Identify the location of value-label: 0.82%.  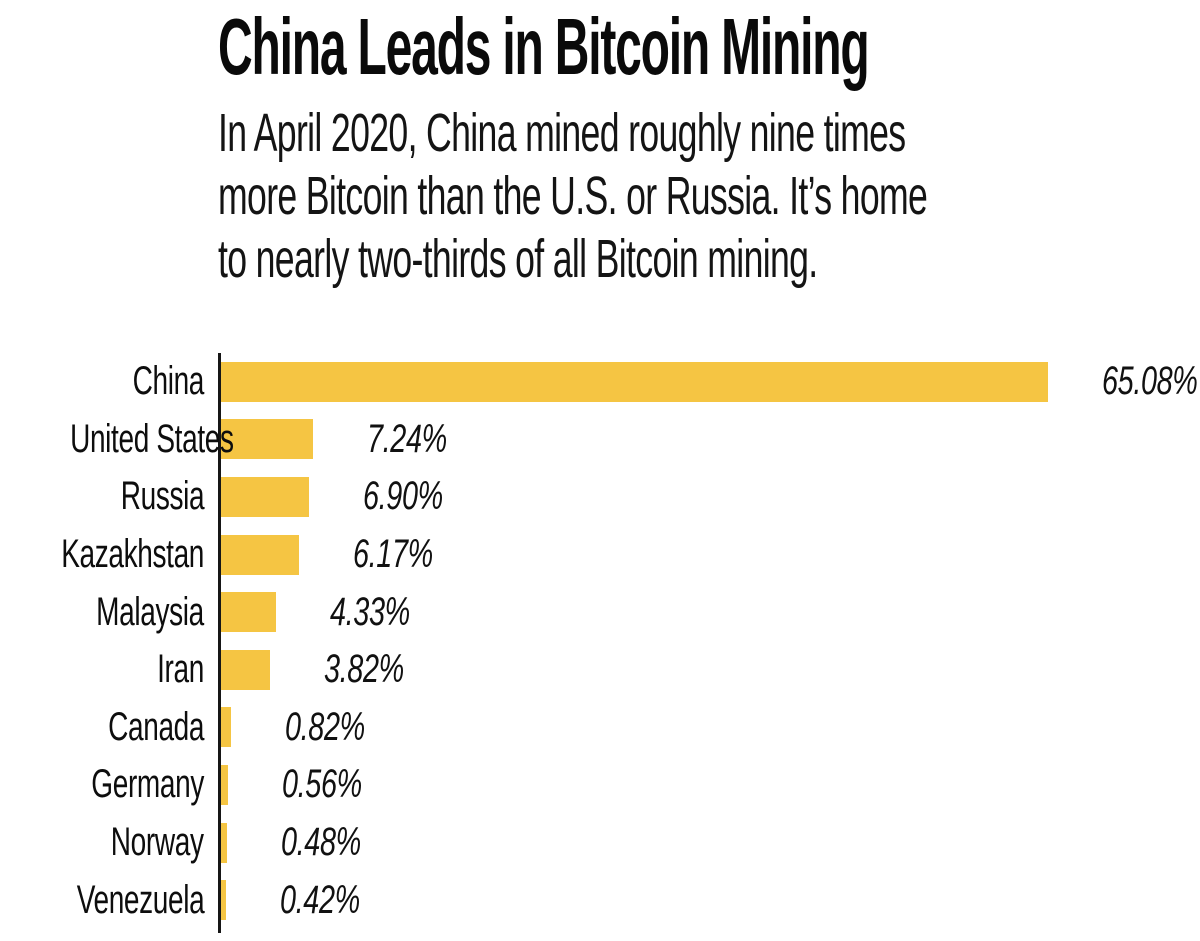
(340, 727).